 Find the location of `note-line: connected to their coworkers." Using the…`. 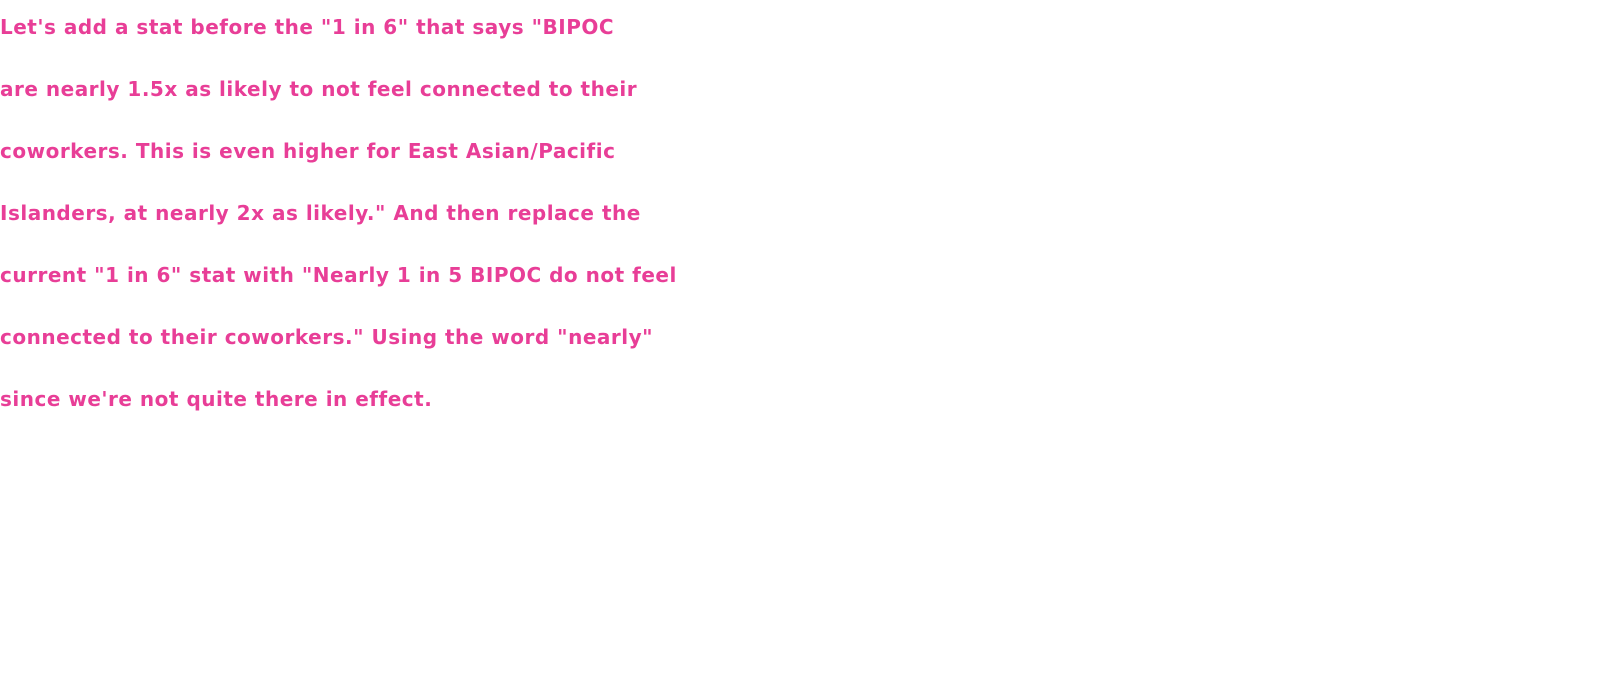

note-line: connected to their coworkers." Using the… is located at coordinates (327, 337).